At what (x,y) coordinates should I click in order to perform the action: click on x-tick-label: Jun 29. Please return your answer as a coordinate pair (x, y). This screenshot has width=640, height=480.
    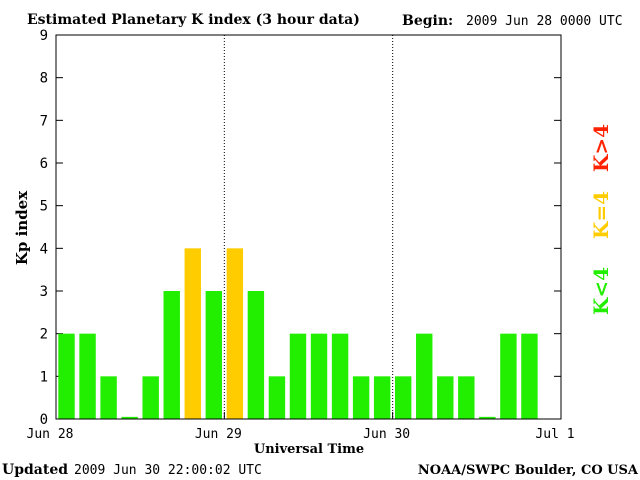
    Looking at the image, I should click on (218, 434).